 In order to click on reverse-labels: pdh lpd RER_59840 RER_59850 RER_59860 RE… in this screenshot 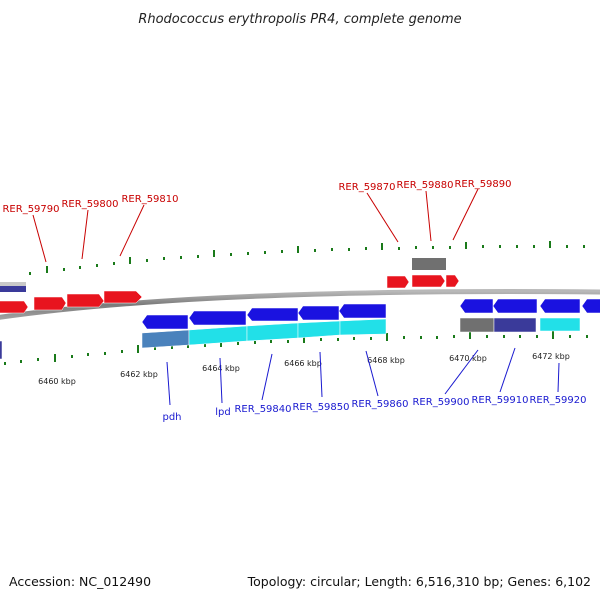, I will do `click(374, 409)`.